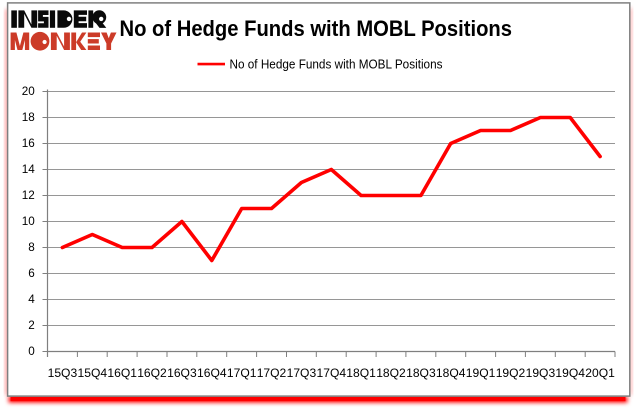 The image size is (637, 408). I want to click on svg-text: 20, so click(29, 91).